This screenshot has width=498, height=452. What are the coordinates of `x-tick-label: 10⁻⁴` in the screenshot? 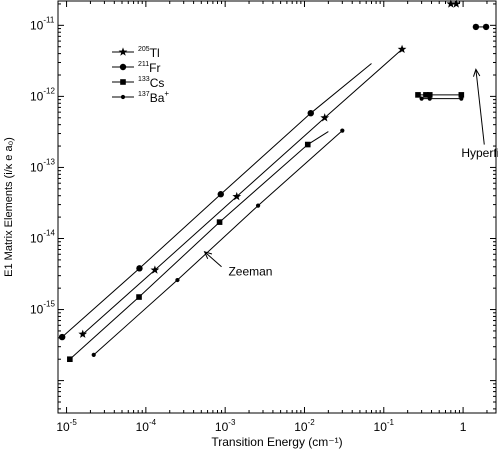 It's located at (146, 426).